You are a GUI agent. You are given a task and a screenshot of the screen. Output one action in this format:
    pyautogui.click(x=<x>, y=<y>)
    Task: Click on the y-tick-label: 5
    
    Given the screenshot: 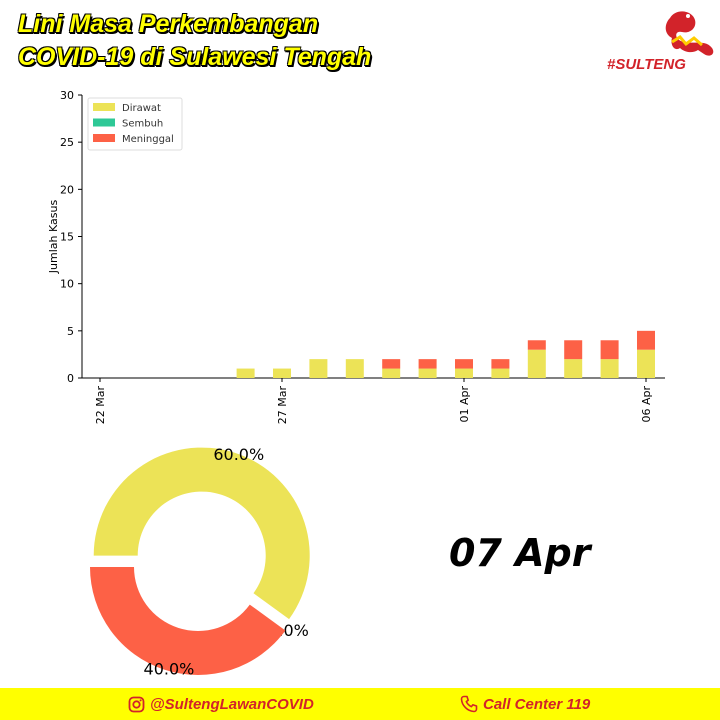 What is the action you would take?
    pyautogui.click(x=70, y=331)
    